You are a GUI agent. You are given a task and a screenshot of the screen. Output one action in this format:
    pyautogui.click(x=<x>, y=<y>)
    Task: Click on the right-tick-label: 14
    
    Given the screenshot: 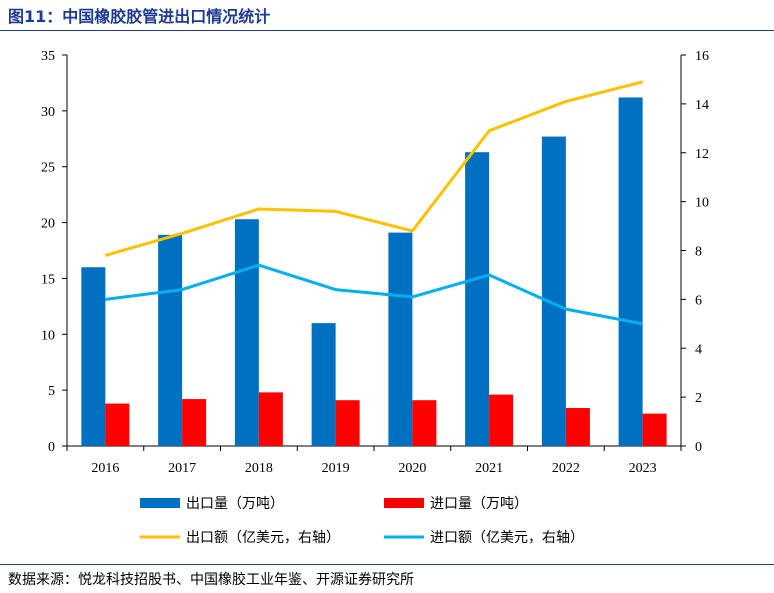 What is the action you would take?
    pyautogui.click(x=702, y=105)
    